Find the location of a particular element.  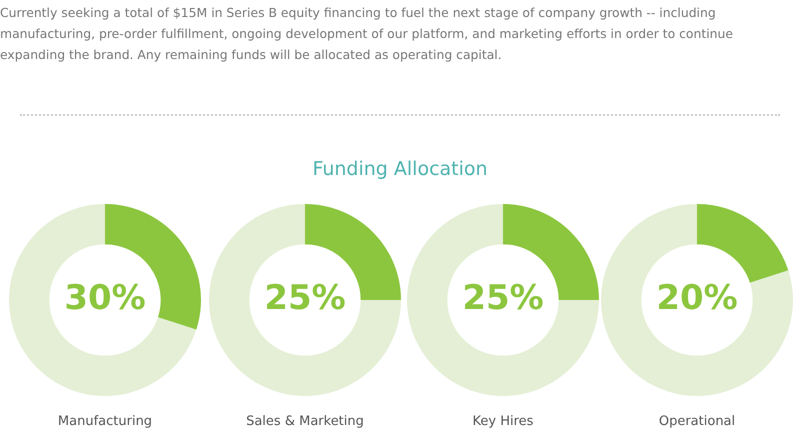

text: Currently seeking a total of $15M in Series B equity financing to fuel the next stage of company growth -- including manufacturing, pre-order fulfillment, ongoing development of our platform, and marketing efforts in order to continue expanding the brand. Any remaining funds will be allocated as operating capital. is located at coordinates (367, 34).